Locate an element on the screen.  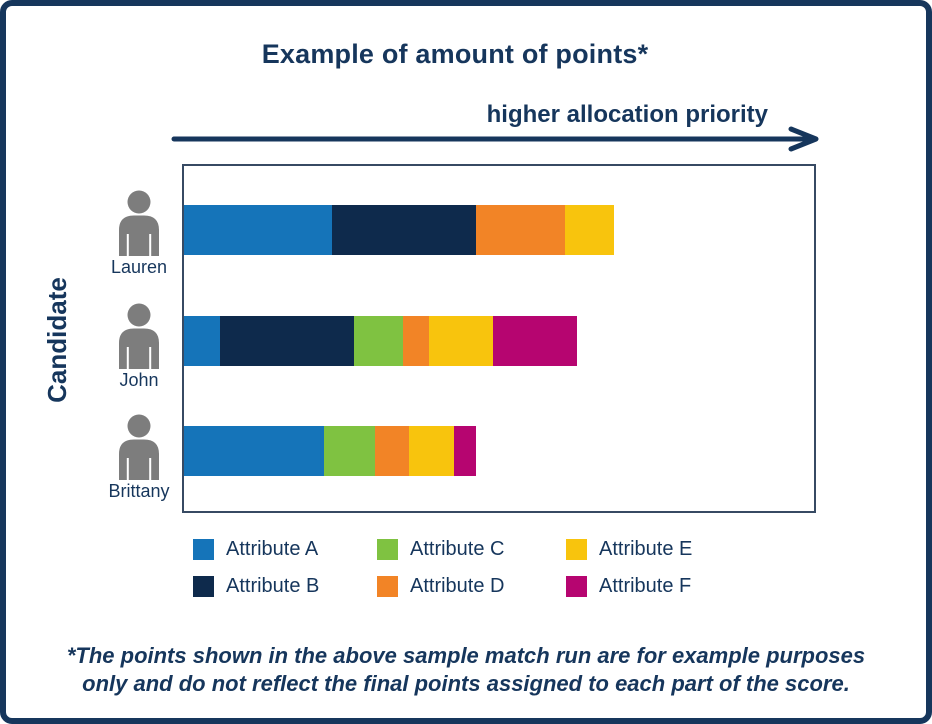
bar-row-brittany is located at coordinates (330, 451).